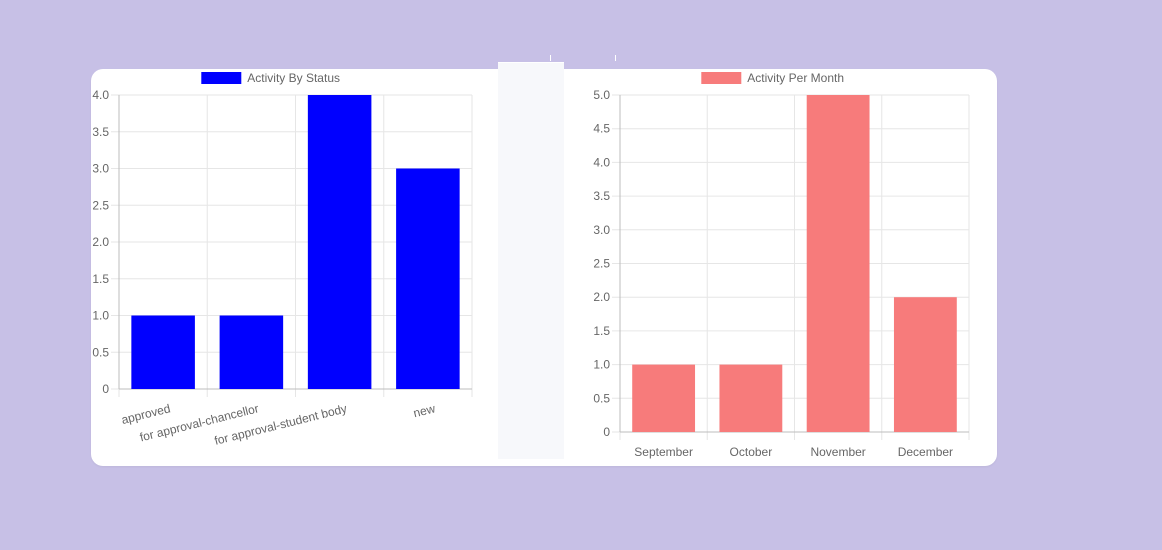  Describe the element at coordinates (601, 129) in the screenshot. I see `y-tick-label: 4.5` at that location.